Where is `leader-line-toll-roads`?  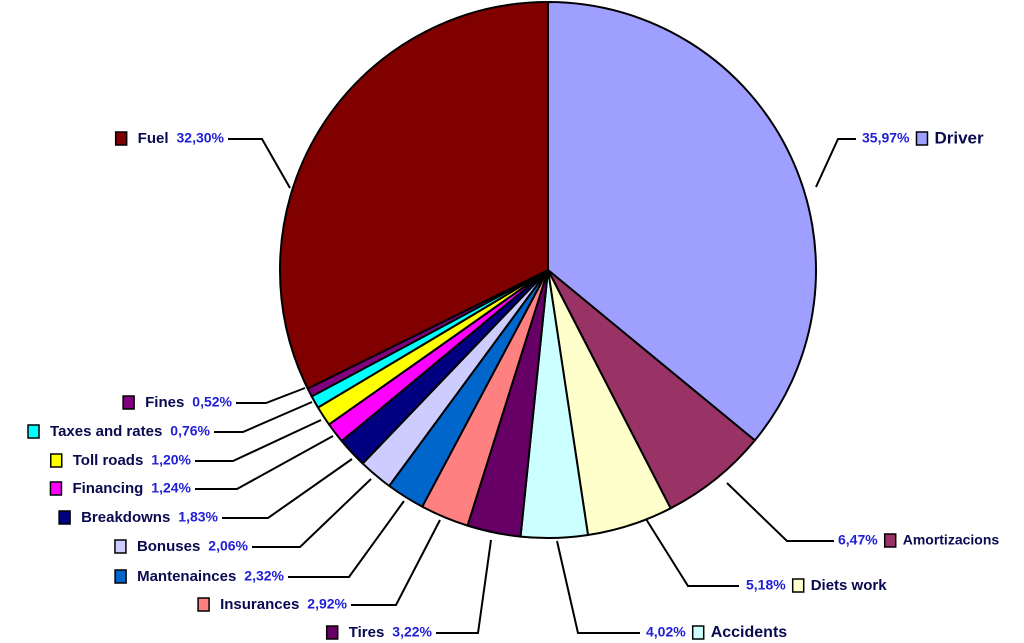
leader-line-toll-roads is located at coordinates (258, 440).